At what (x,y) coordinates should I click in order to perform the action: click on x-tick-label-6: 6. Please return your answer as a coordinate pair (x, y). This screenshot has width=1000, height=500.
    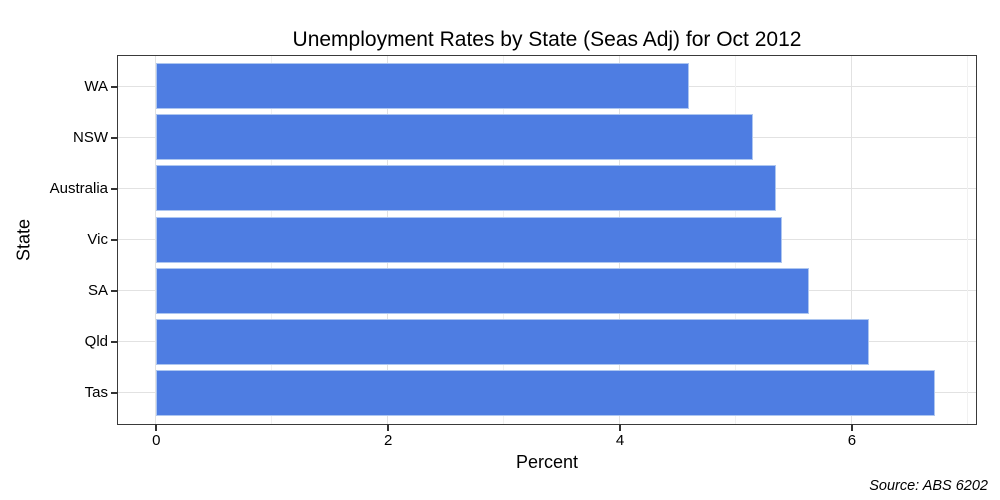
    Looking at the image, I should click on (852, 440).